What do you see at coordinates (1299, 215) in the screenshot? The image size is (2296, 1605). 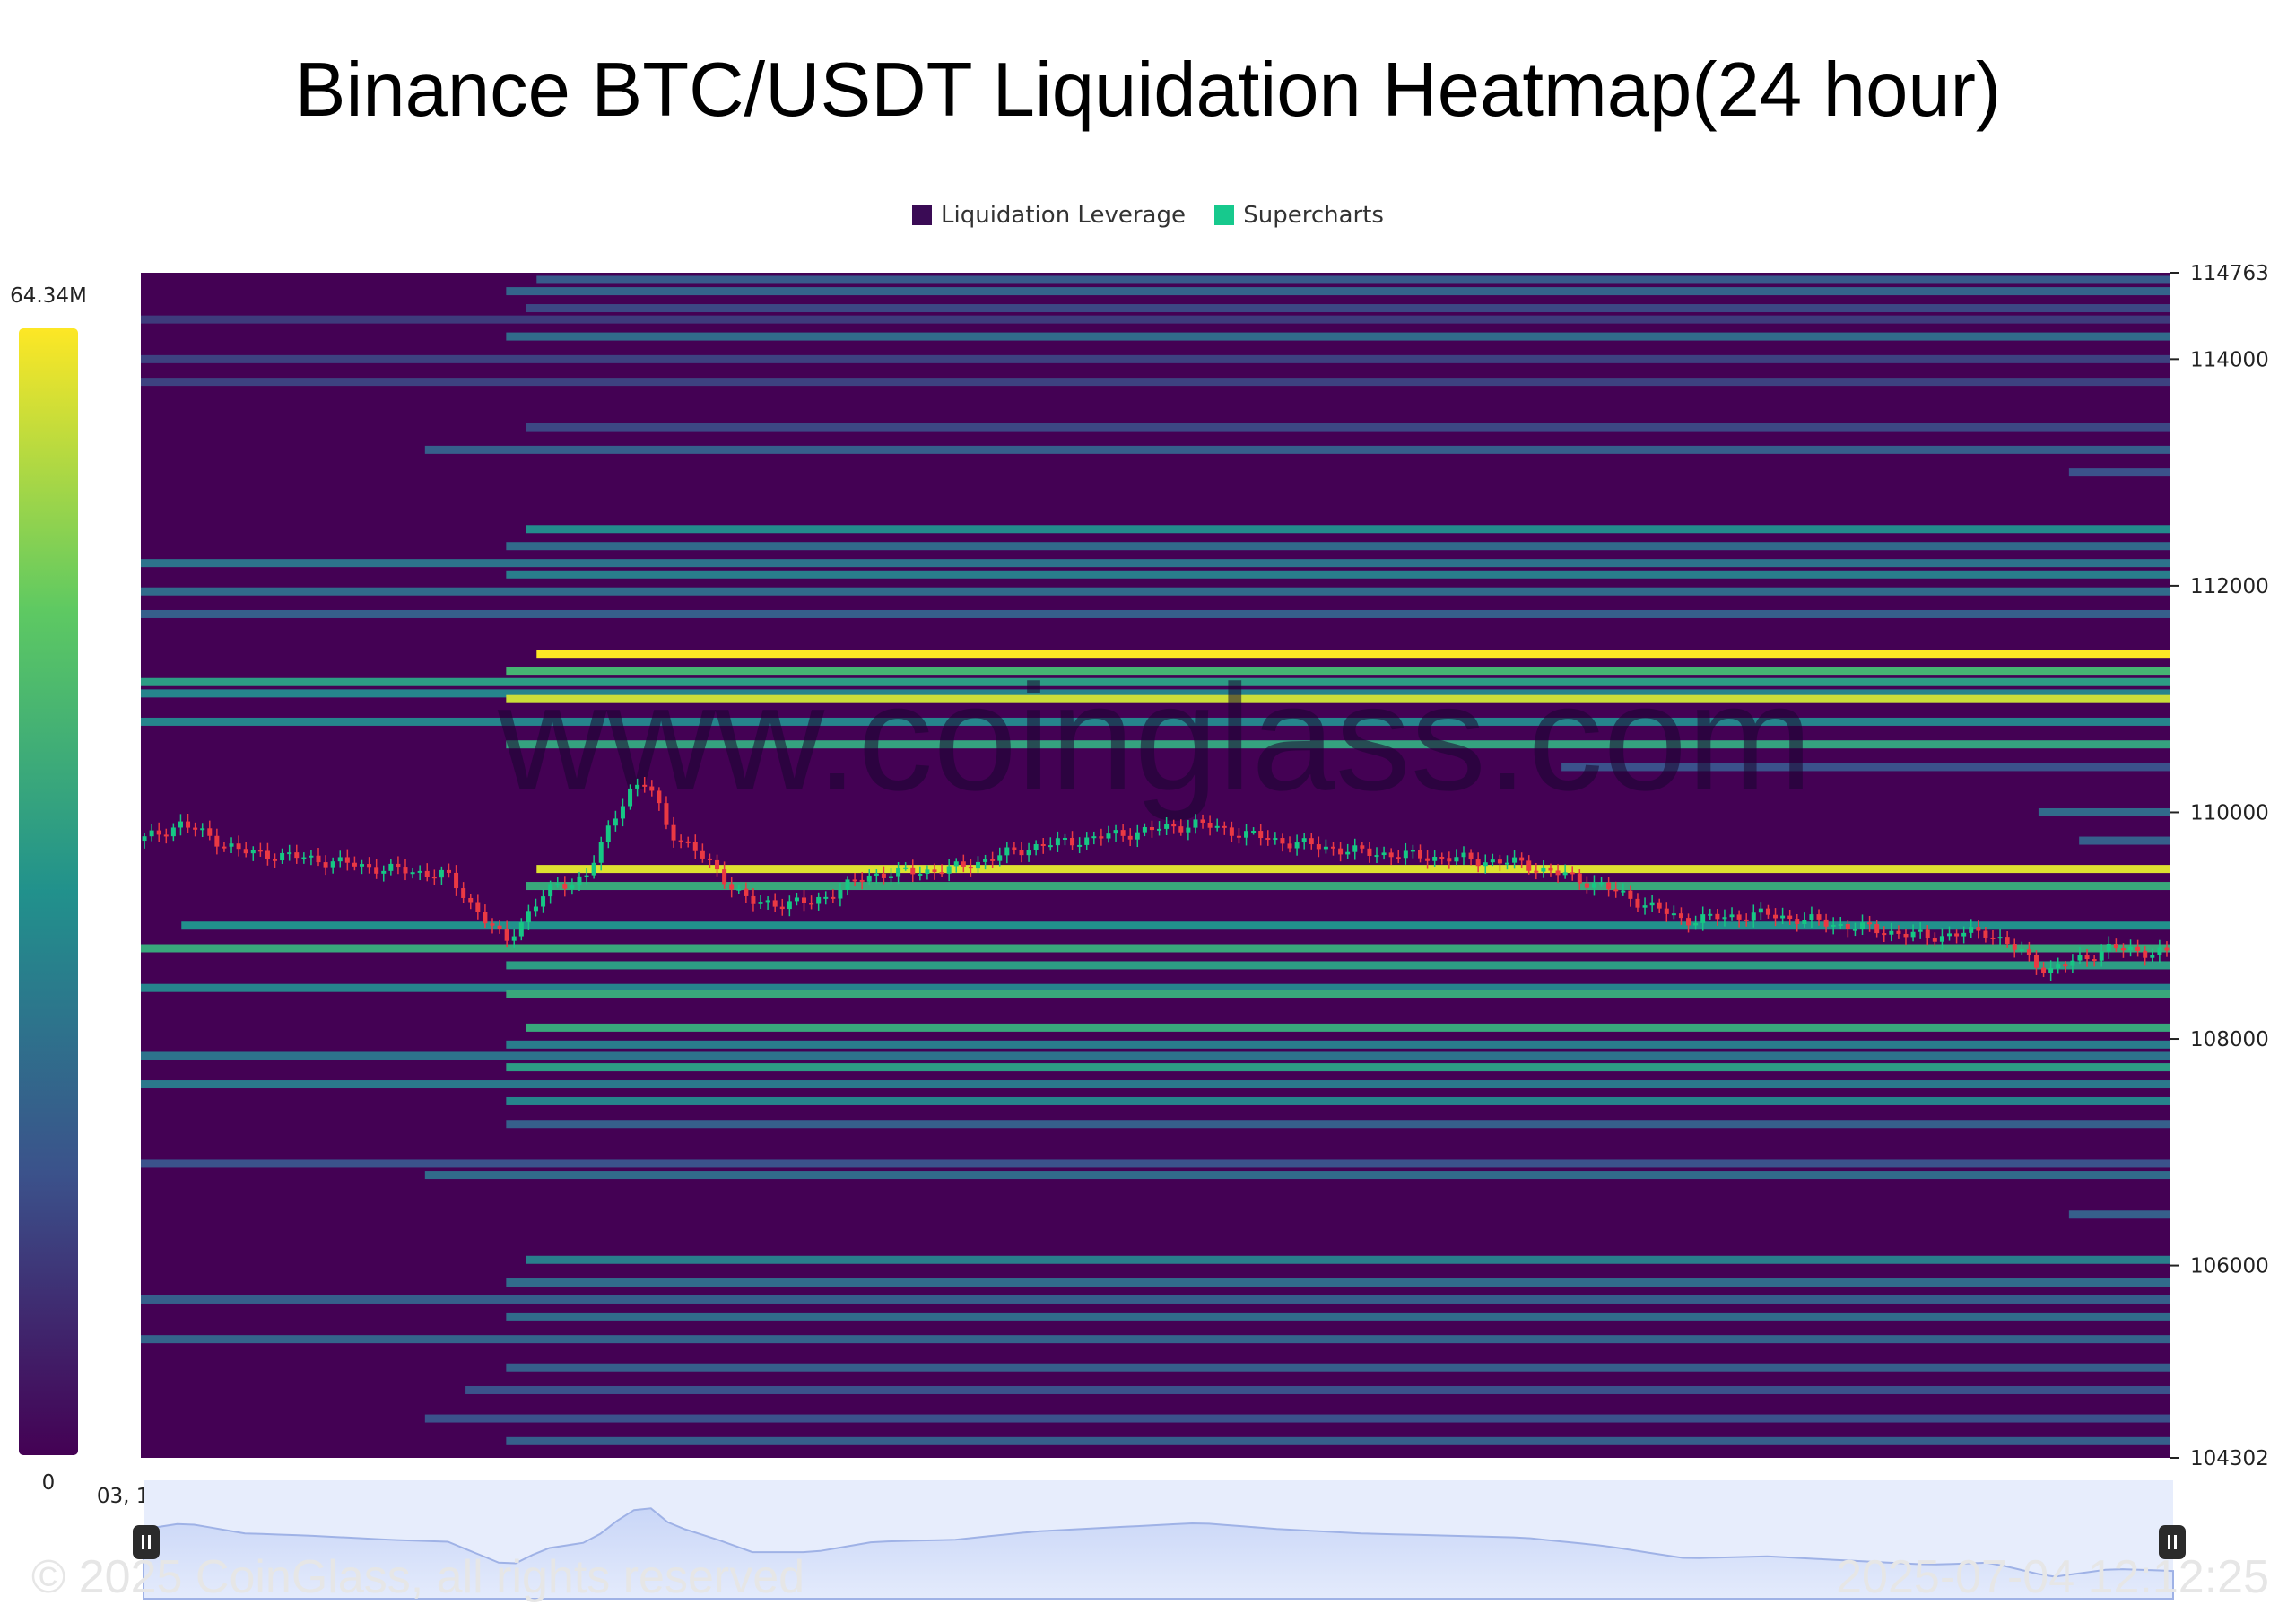 I see `legend-item-supercharts: Supercharts` at bounding box center [1299, 215].